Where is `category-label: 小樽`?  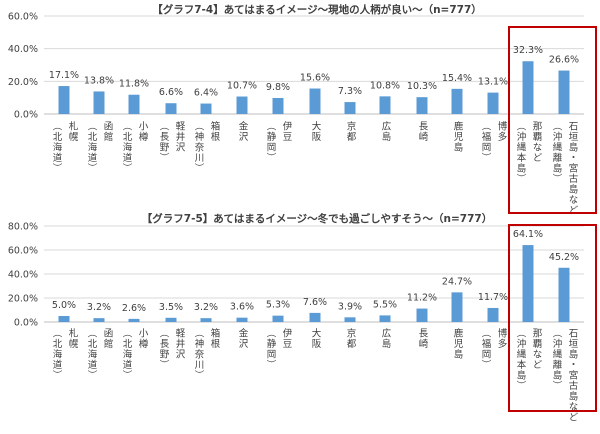 category-label: 小樽 is located at coordinates (143, 338).